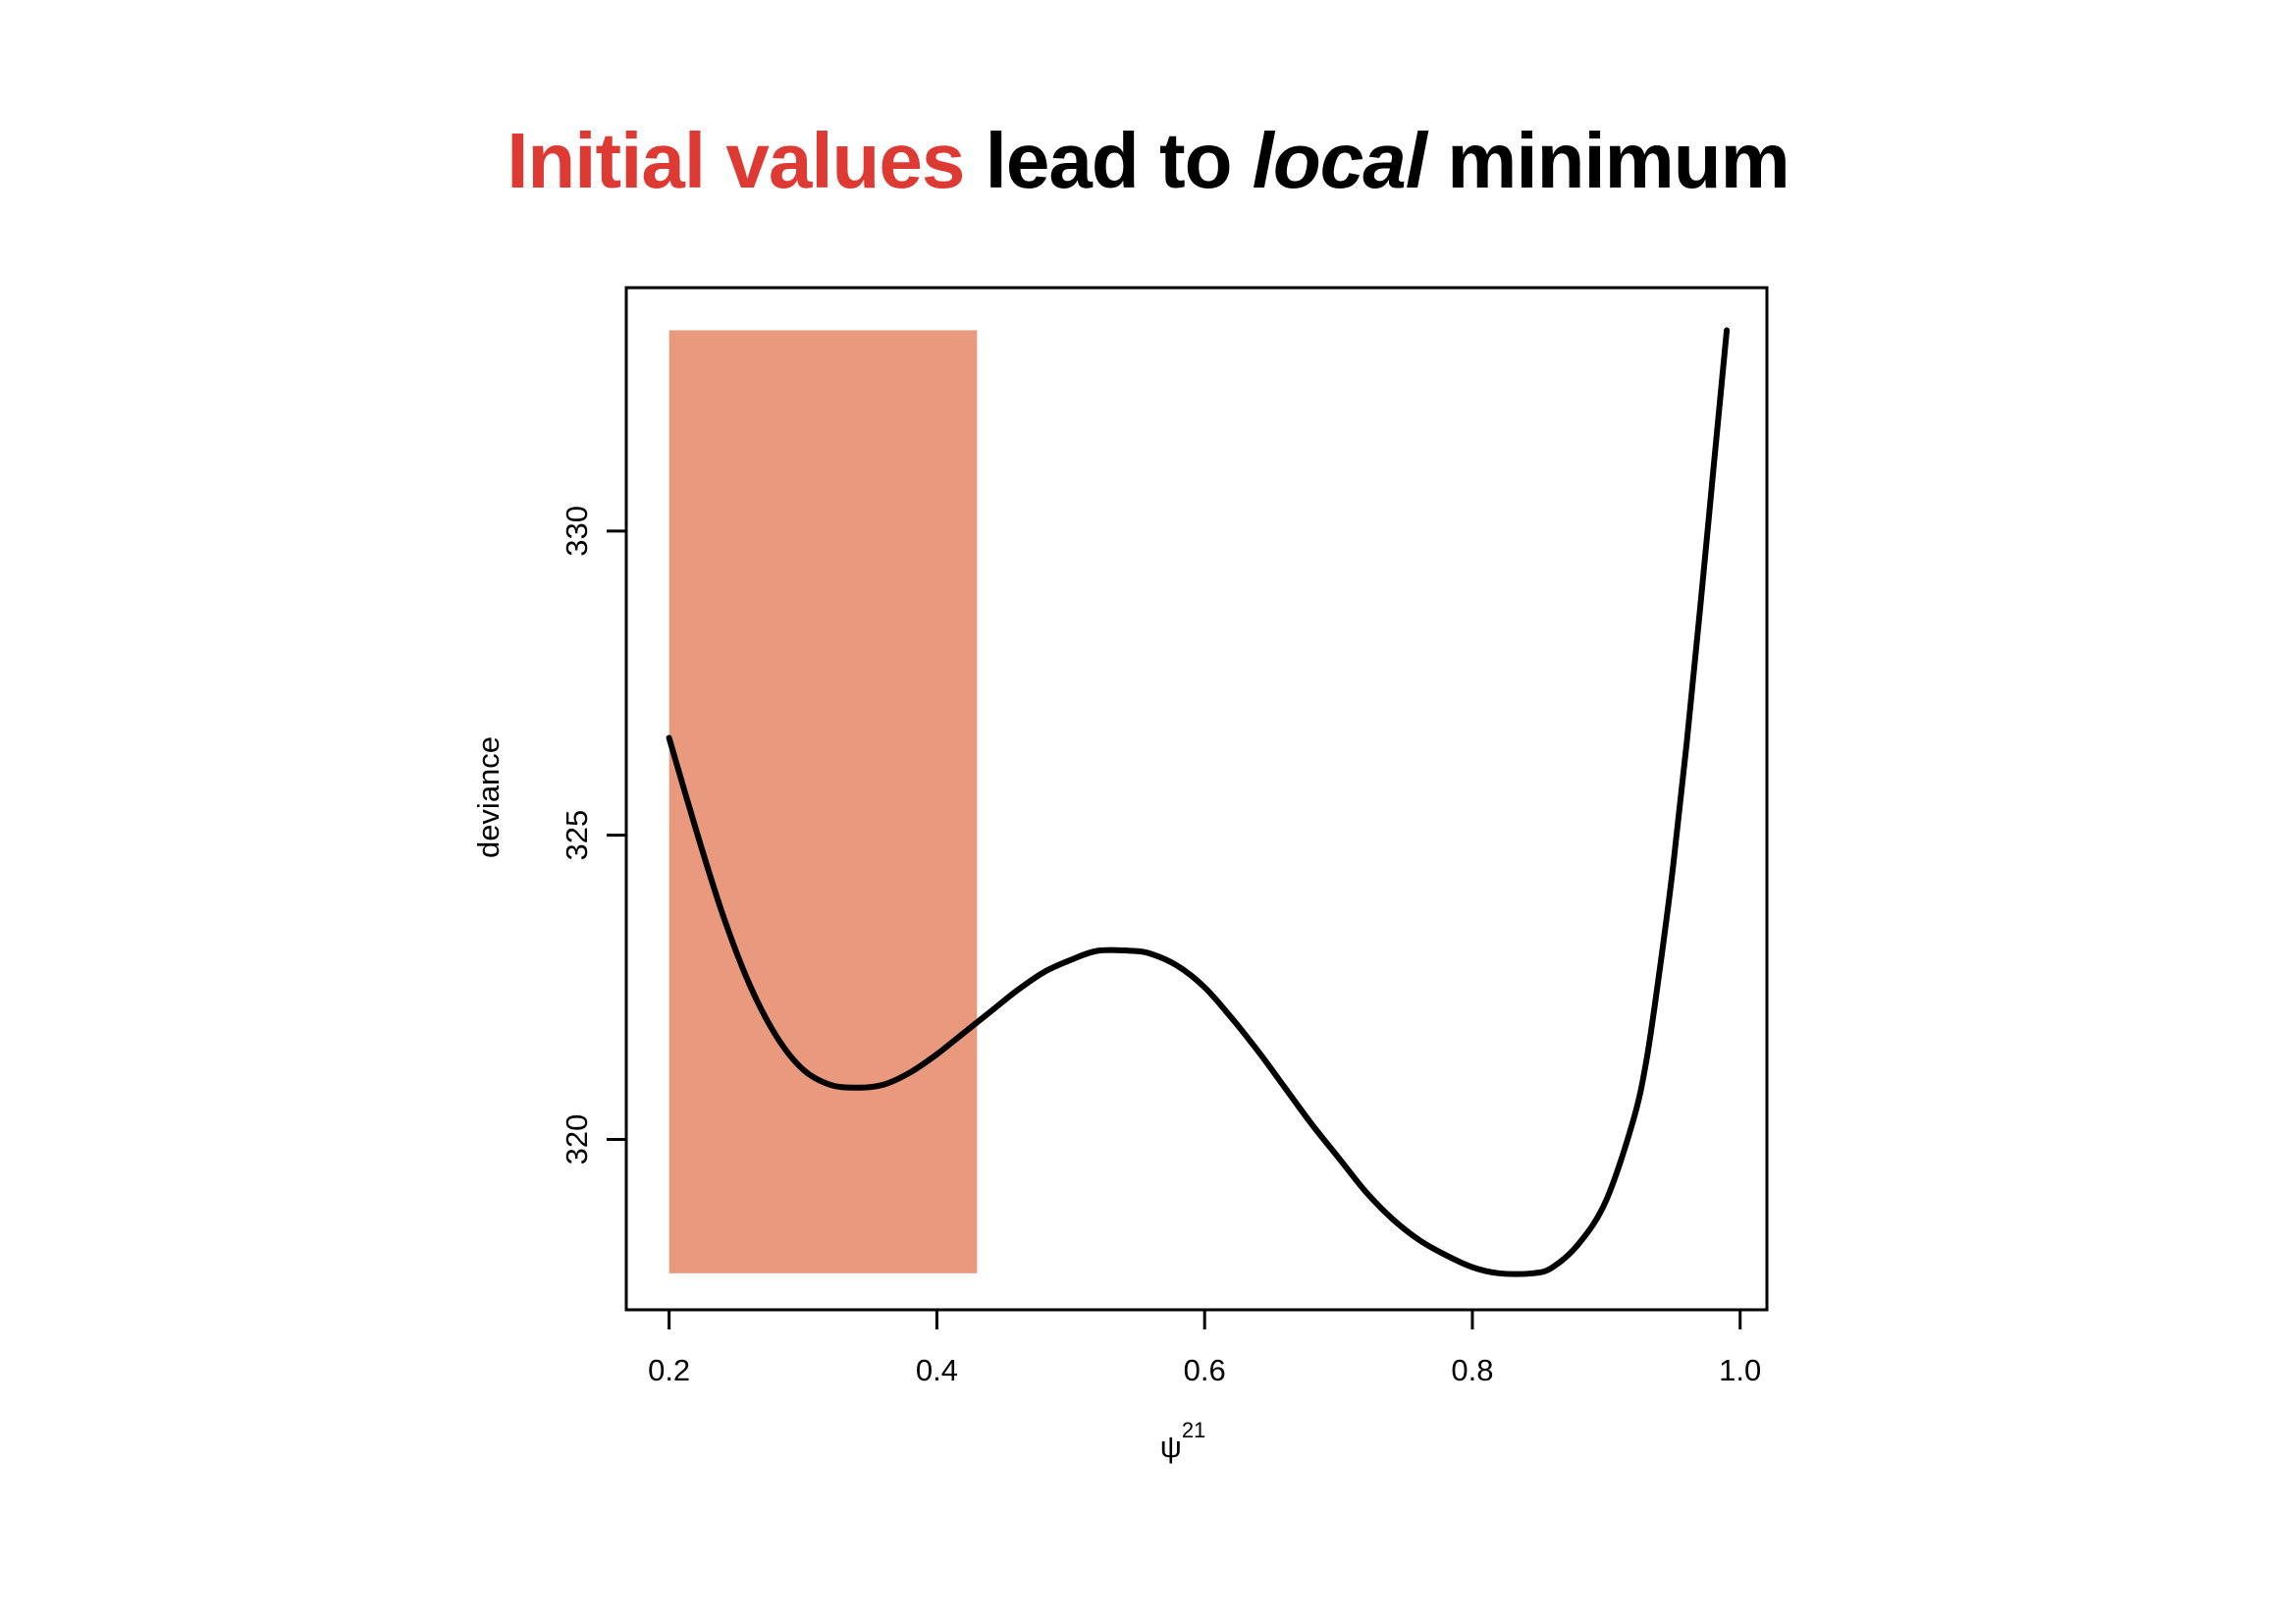 Image resolution: width=2296 pixels, height=1623 pixels. I want to click on x-axis: 0.2 0.4 0.6 0.8 1.0, so click(1204, 1348).